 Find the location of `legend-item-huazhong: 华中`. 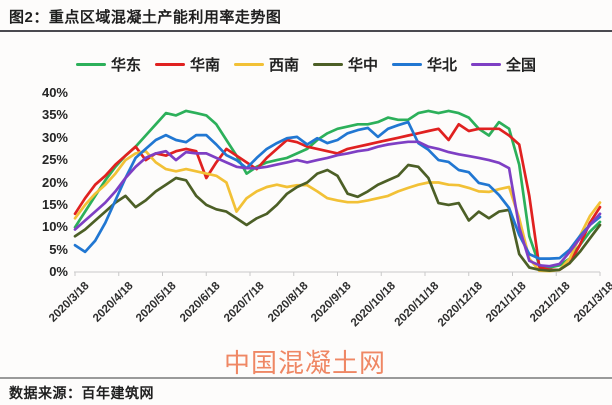

legend-item-huazhong: 华中 is located at coordinates (345, 64).